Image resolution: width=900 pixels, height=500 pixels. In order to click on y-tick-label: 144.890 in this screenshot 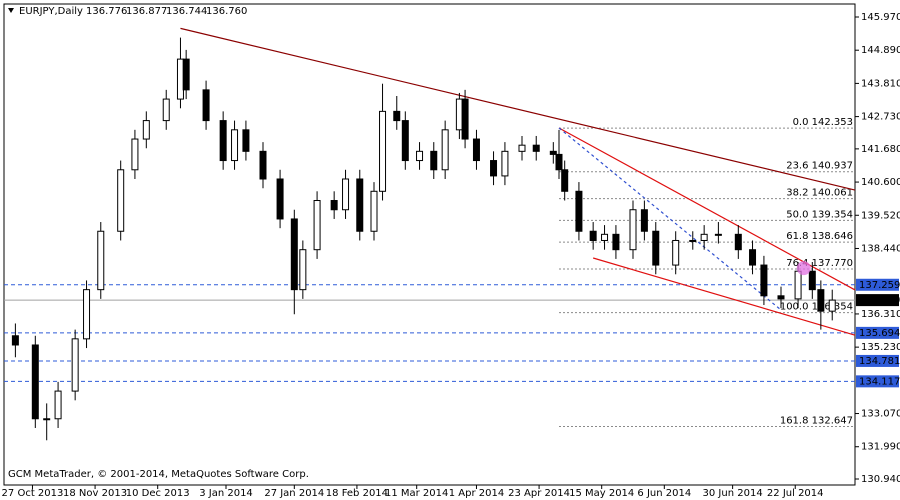, I will do `click(880, 50)`.